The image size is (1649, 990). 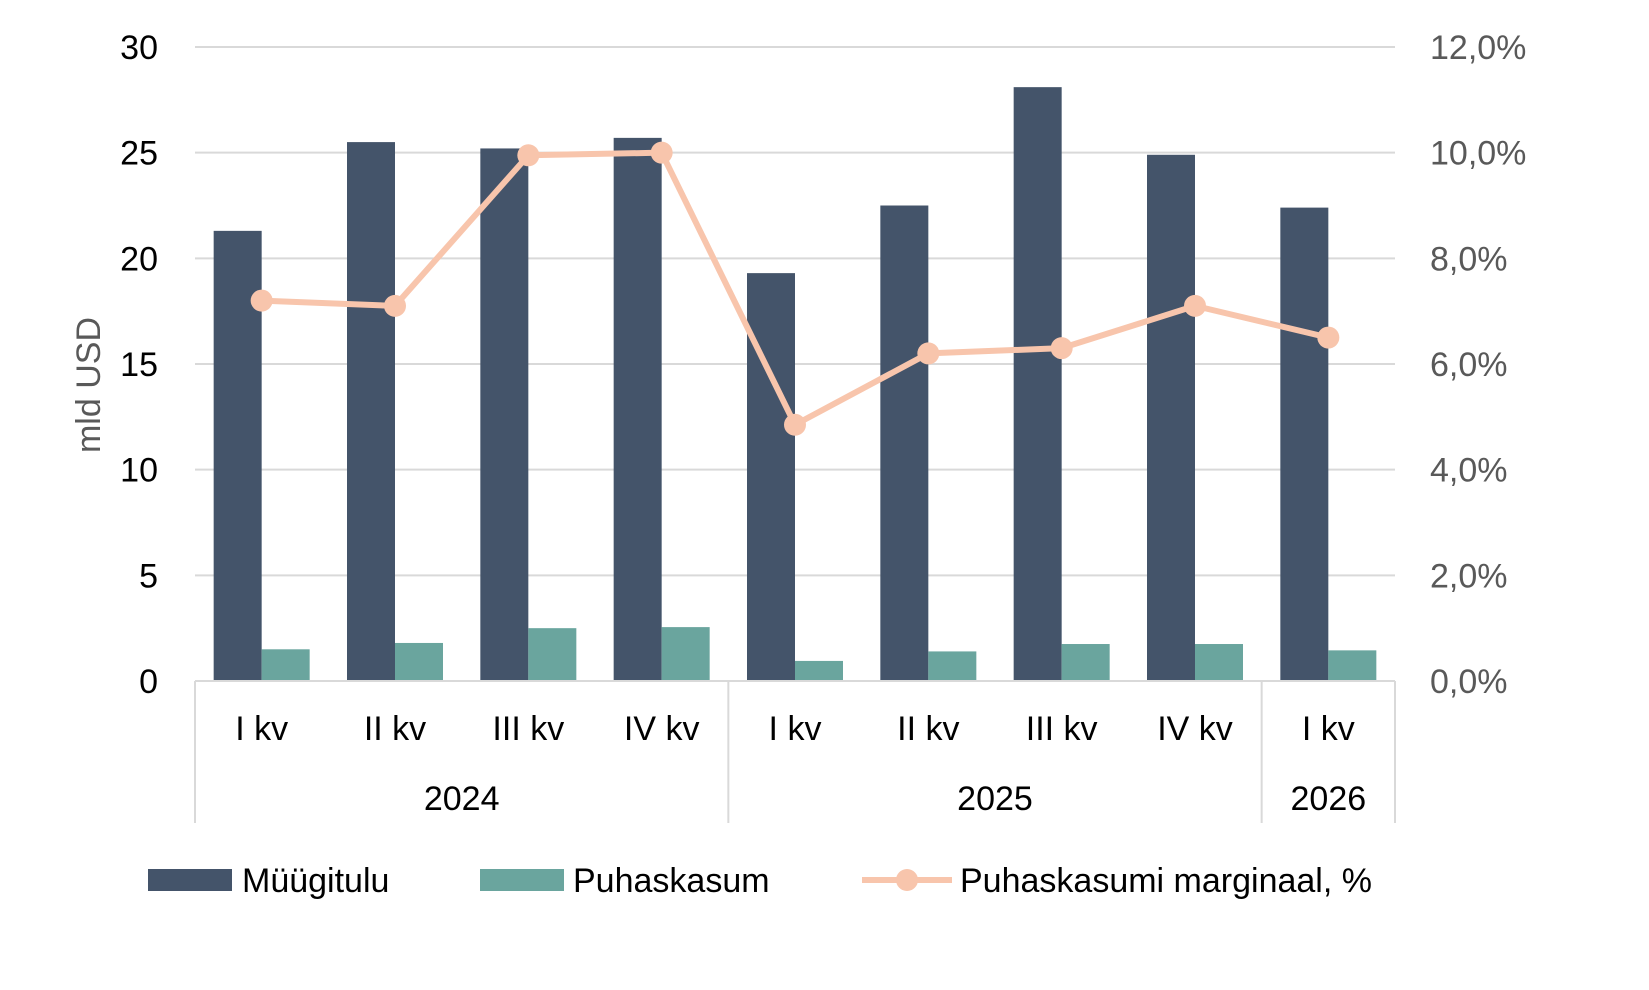 I want to click on y2-tick-label: 12,0%, so click(x=1478, y=48).